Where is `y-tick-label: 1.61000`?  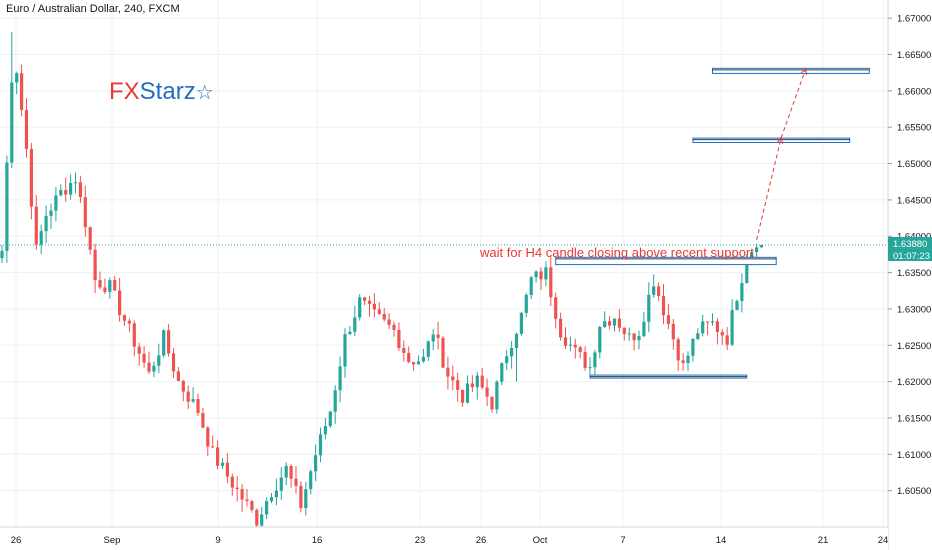 y-tick-label: 1.61000 is located at coordinates (914, 455).